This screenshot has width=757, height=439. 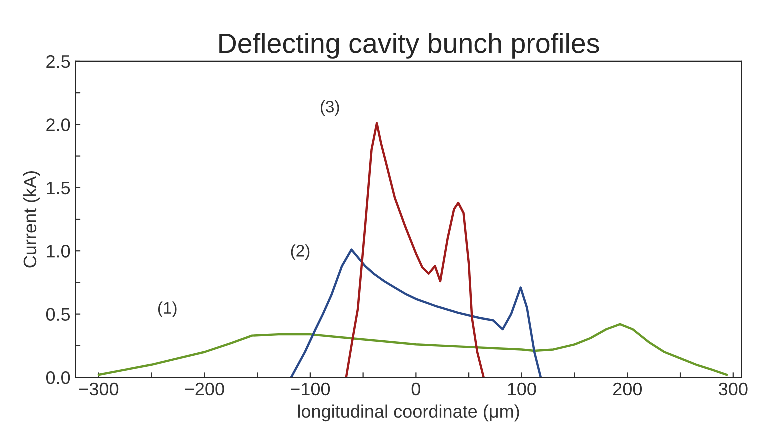 I want to click on x-tick-label: 0, so click(x=416, y=389).